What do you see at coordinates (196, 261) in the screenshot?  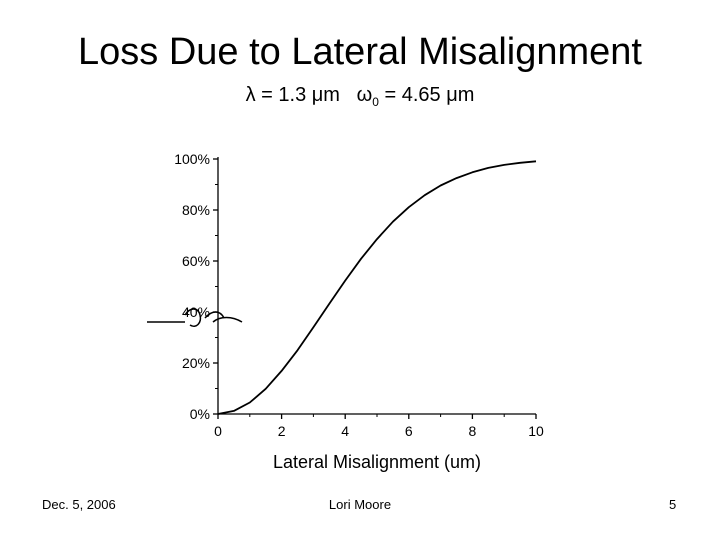 I see `y-tick-label: 60%` at bounding box center [196, 261].